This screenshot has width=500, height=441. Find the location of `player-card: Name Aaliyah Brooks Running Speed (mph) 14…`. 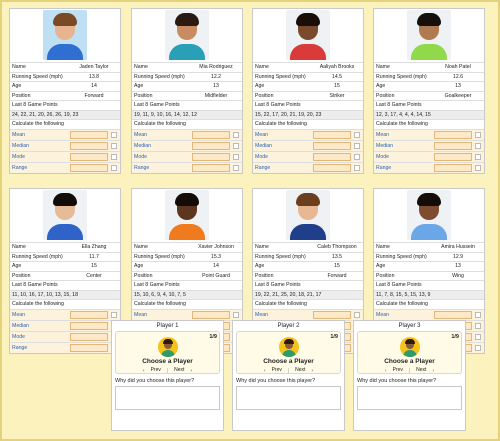

player-card: Name Aaliyah Brooks Running Speed (mph) 14… is located at coordinates (308, 91).